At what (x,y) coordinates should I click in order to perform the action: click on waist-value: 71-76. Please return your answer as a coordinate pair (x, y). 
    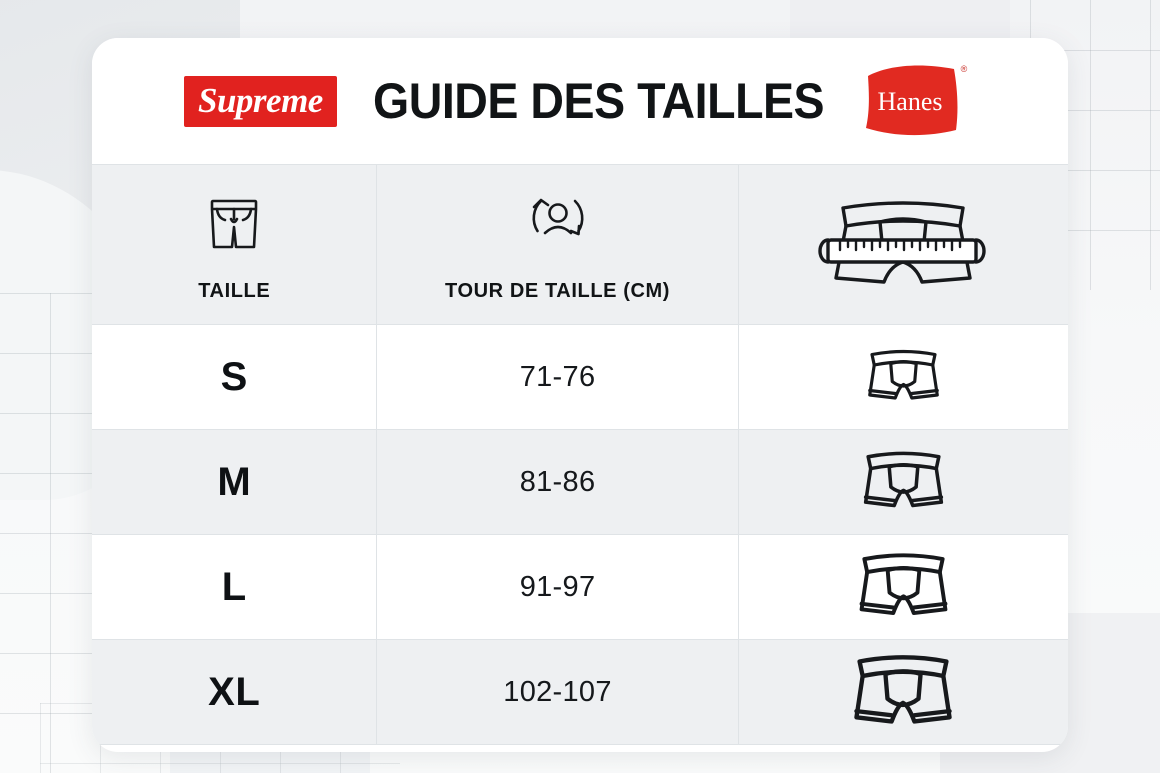
    Looking at the image, I should click on (557, 376).